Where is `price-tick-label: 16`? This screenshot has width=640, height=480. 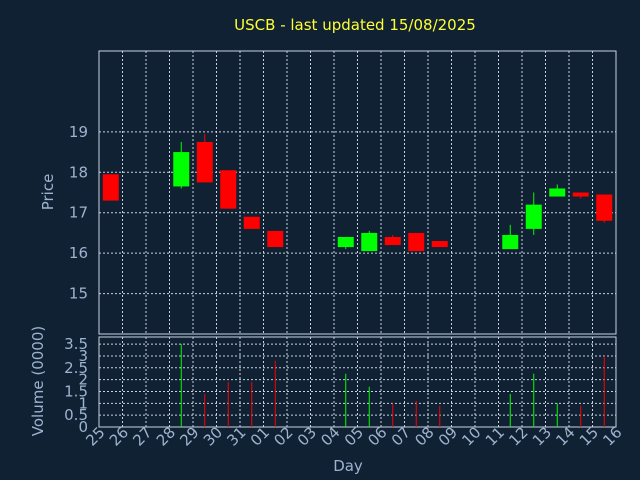 price-tick-label: 16 is located at coordinates (78, 253).